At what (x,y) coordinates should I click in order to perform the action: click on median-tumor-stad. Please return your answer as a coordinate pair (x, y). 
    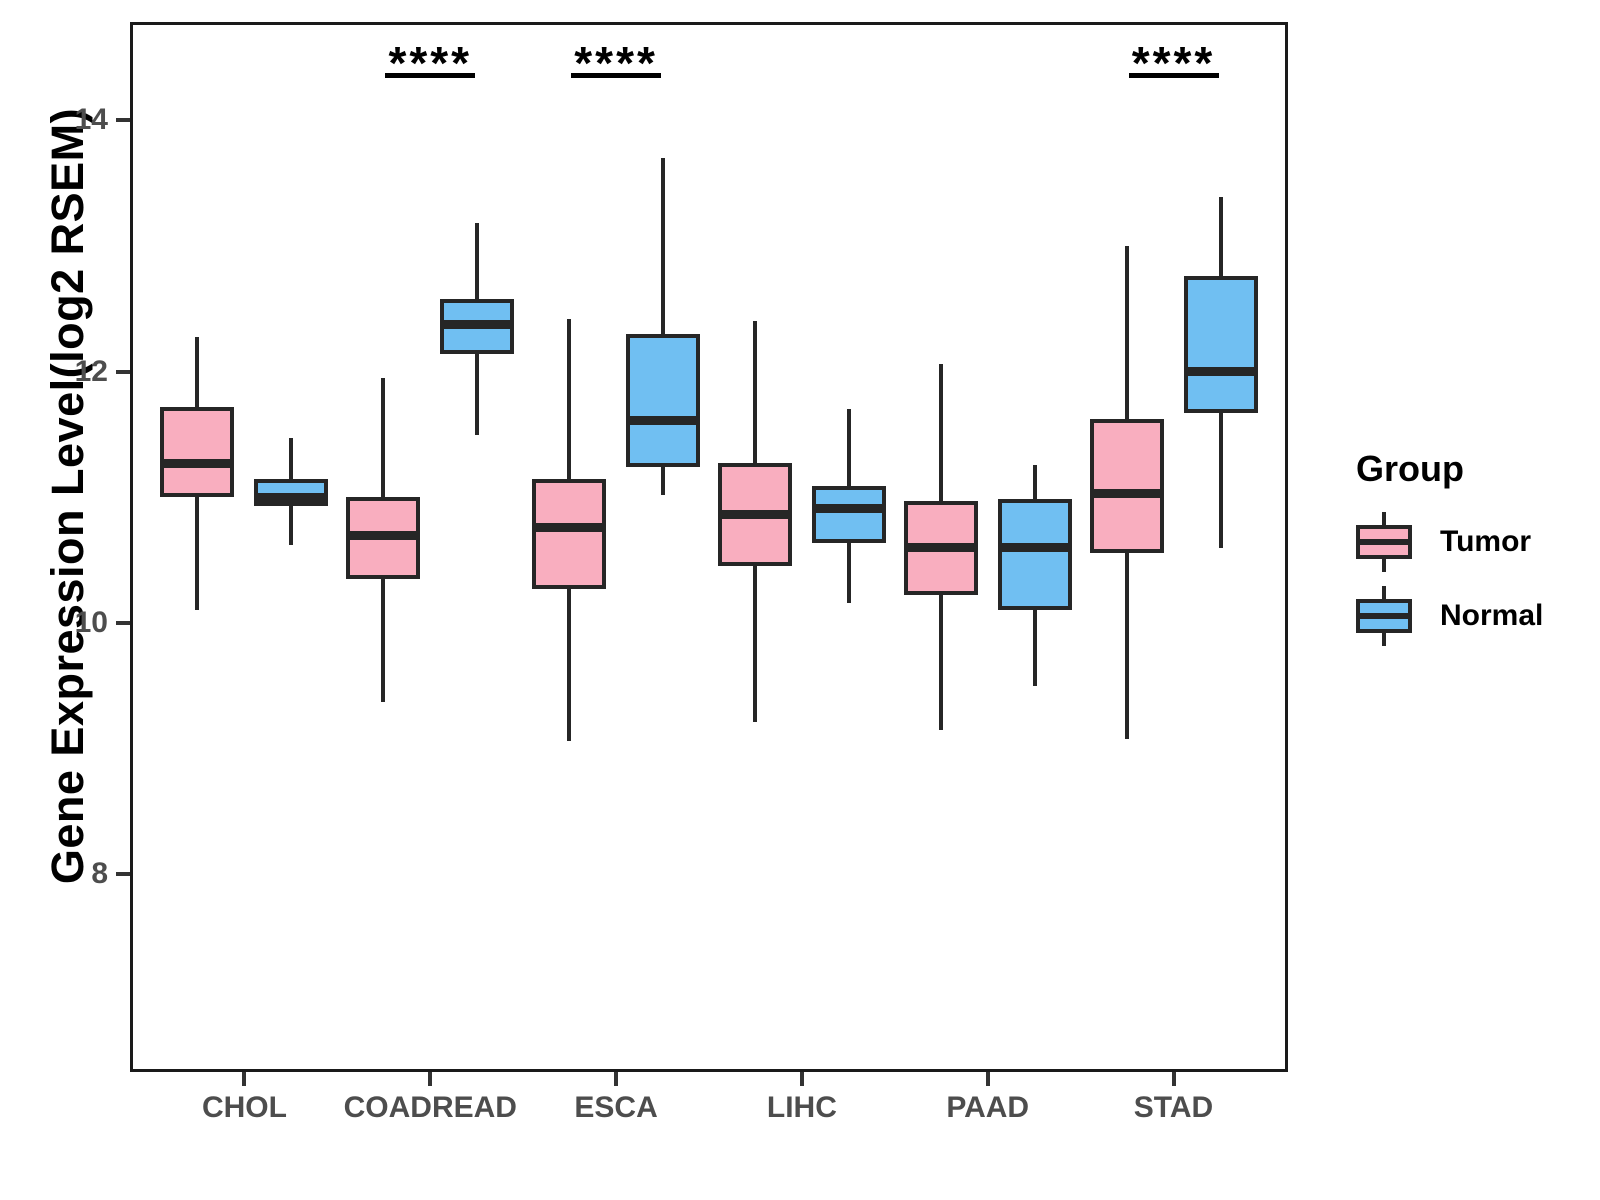
    Looking at the image, I should click on (1126, 494).